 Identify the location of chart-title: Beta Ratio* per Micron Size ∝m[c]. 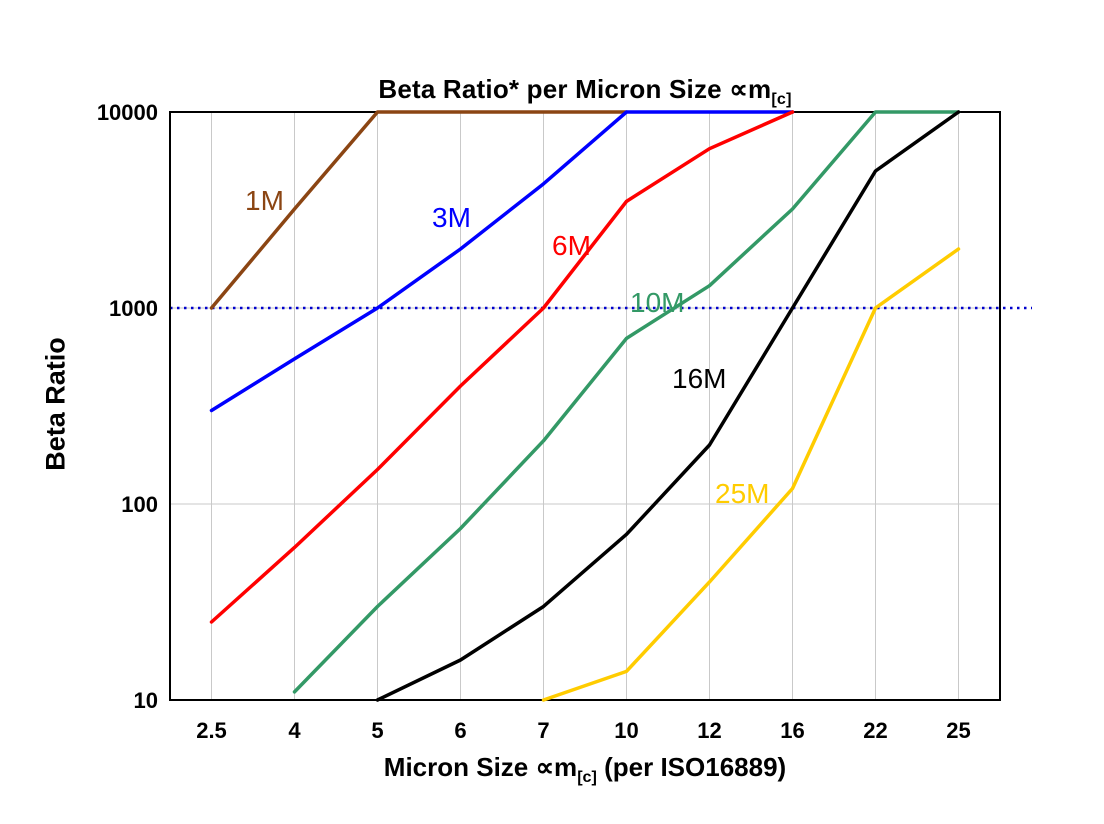
(585, 91).